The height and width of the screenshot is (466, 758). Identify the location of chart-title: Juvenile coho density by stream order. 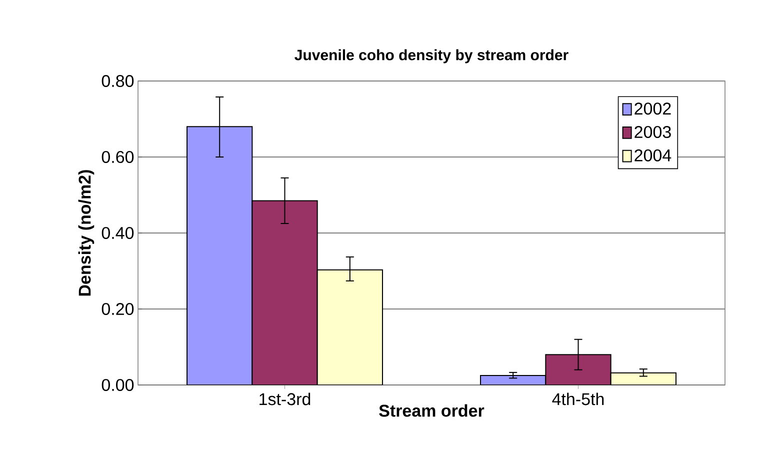
(431, 56).